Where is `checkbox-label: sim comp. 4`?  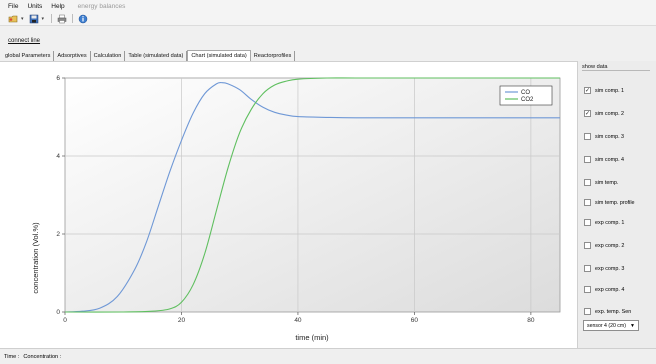
checkbox-label: sim comp. 4 is located at coordinates (610, 159).